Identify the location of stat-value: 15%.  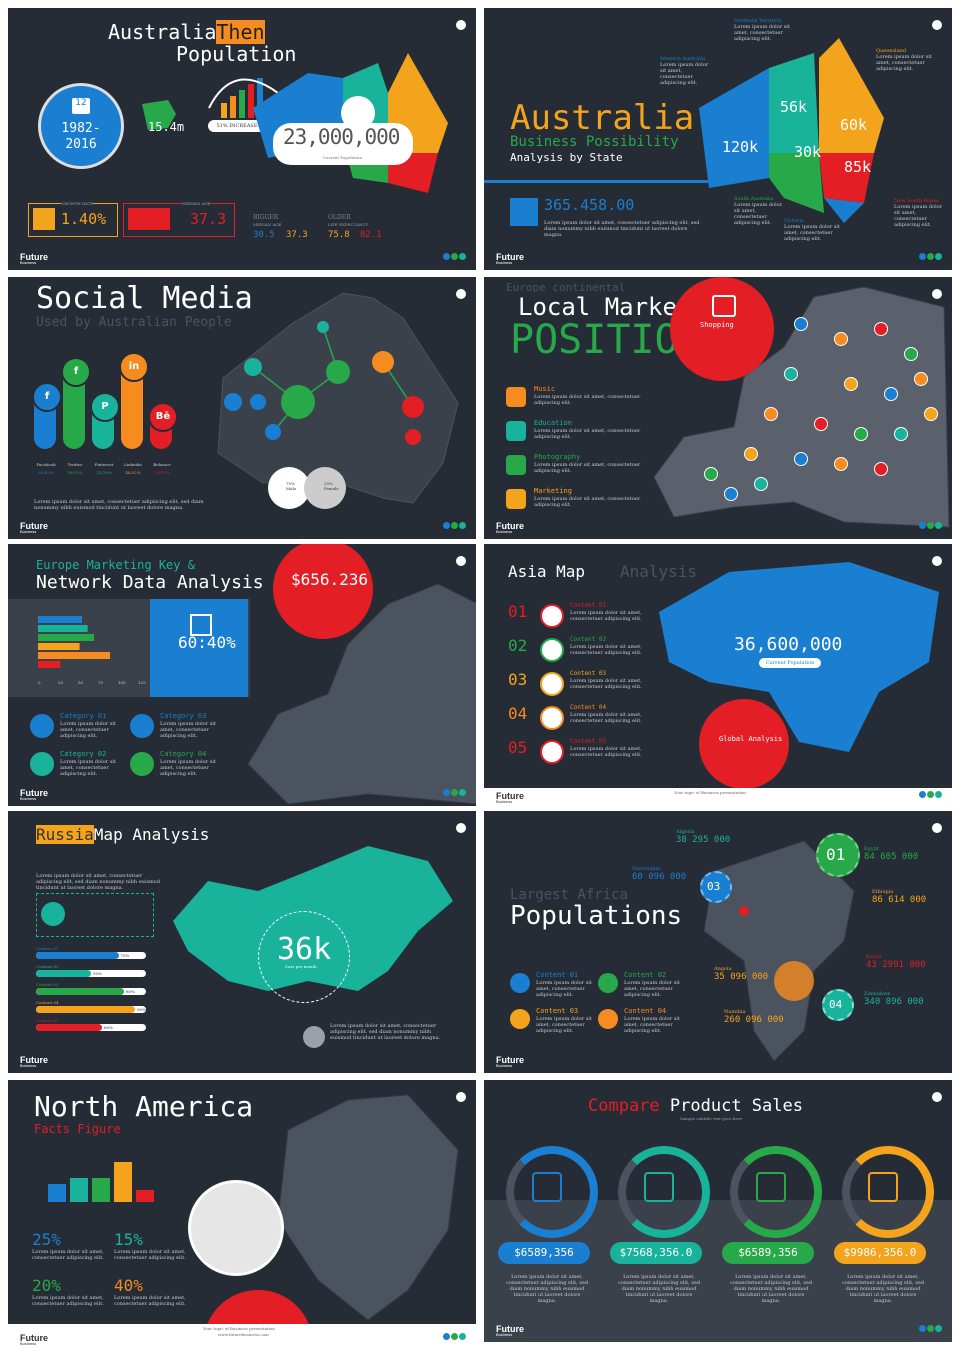
(128, 1239).